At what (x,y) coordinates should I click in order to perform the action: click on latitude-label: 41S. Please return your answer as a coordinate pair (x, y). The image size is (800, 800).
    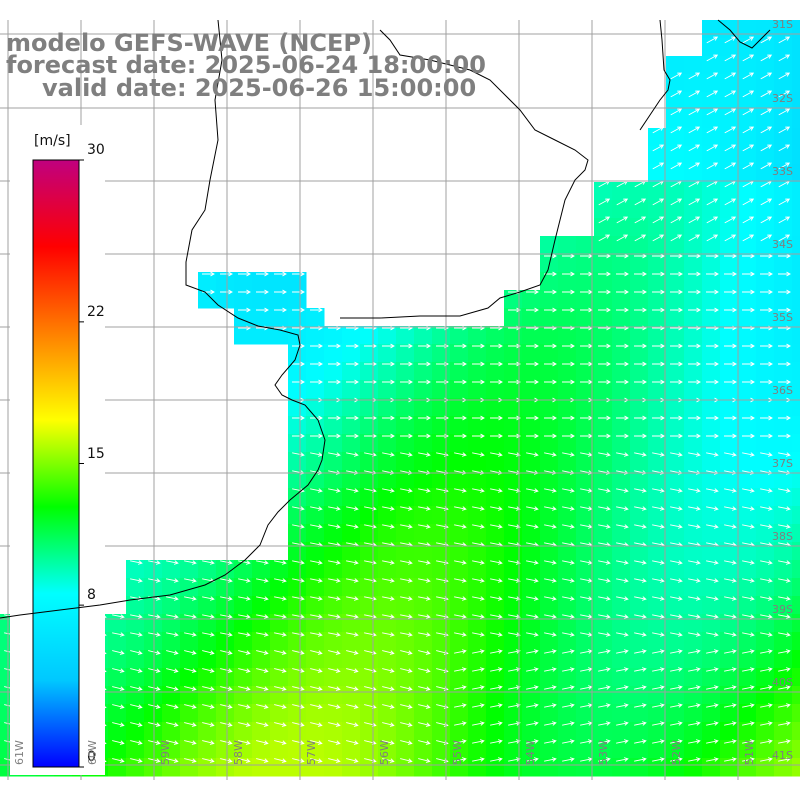
    Looking at the image, I should click on (782, 755).